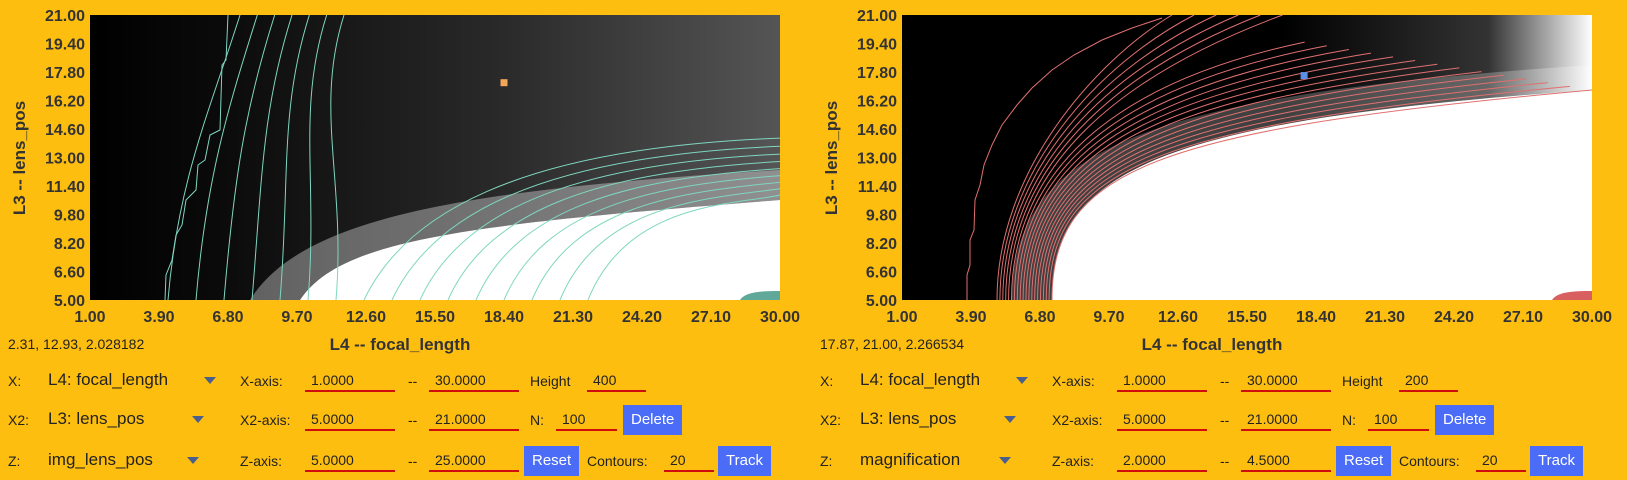  What do you see at coordinates (400, 420) in the screenshot?
I see `control-row-x2: X2: L3: lens_pos X2-axis: -- N: Delete` at bounding box center [400, 420].